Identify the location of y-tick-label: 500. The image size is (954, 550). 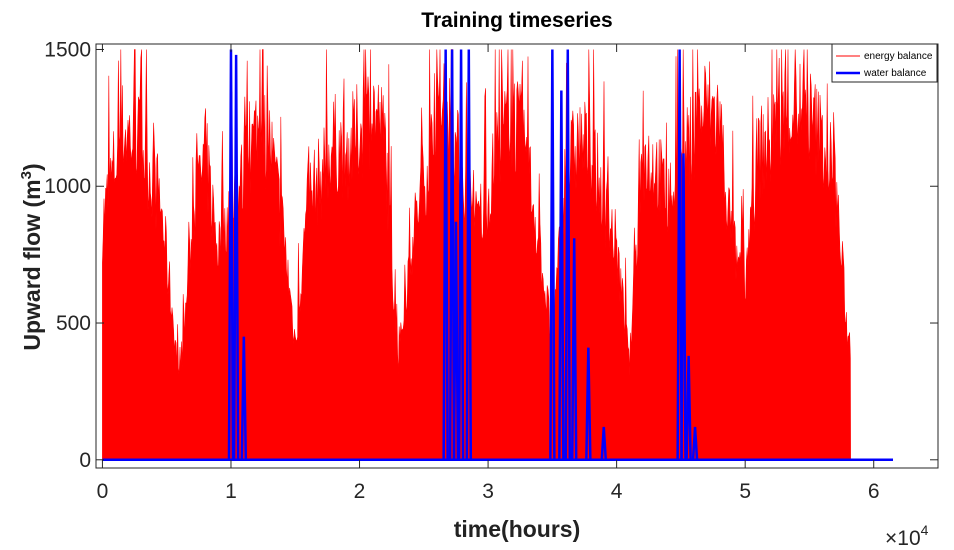
(73, 323).